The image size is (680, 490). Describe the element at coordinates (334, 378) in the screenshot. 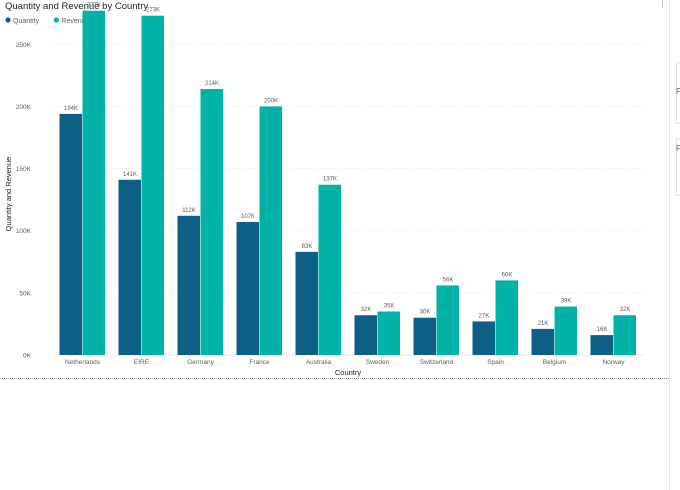

I see `visual-border` at that location.